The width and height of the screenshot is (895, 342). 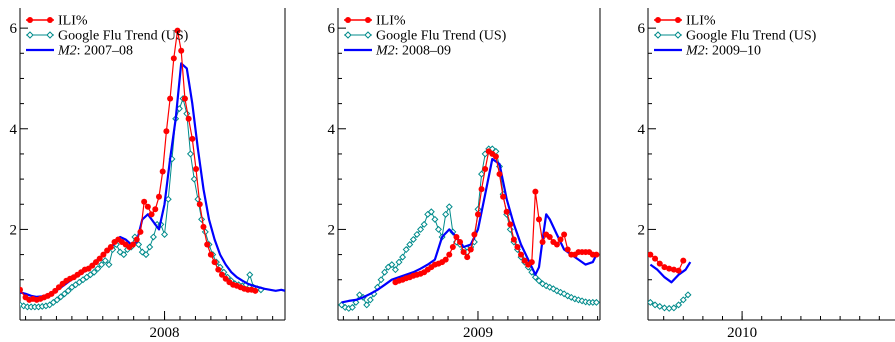 I want to click on plot-area, so click(x=469, y=228).